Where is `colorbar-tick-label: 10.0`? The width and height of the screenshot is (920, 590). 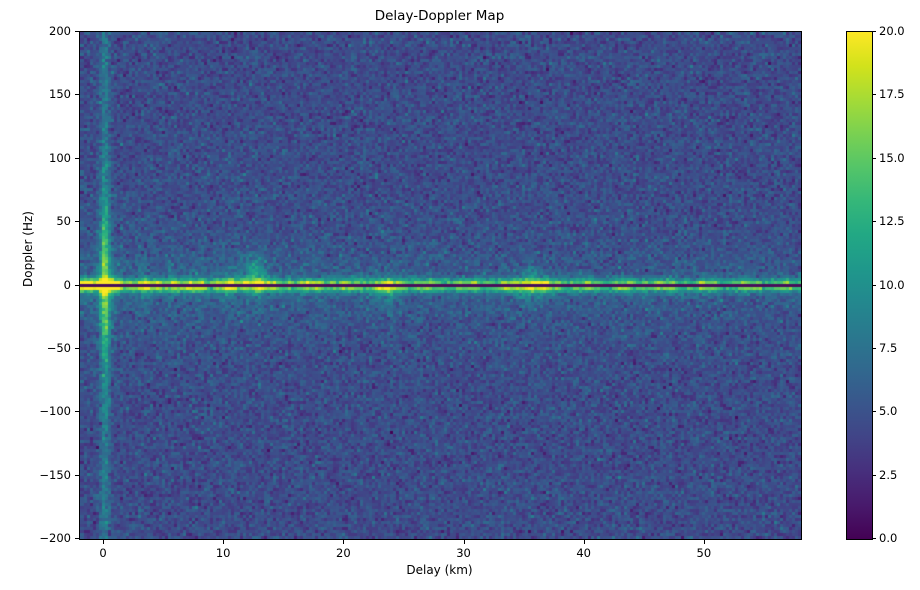
colorbar-tick-label: 10.0 is located at coordinates (892, 284).